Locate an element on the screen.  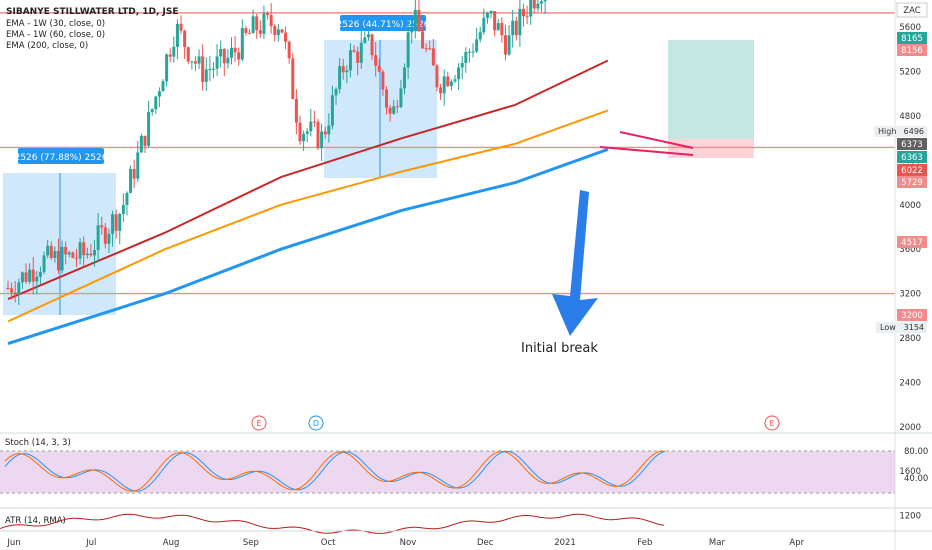
earnings-event-marker-2: E is located at coordinates (772, 423).